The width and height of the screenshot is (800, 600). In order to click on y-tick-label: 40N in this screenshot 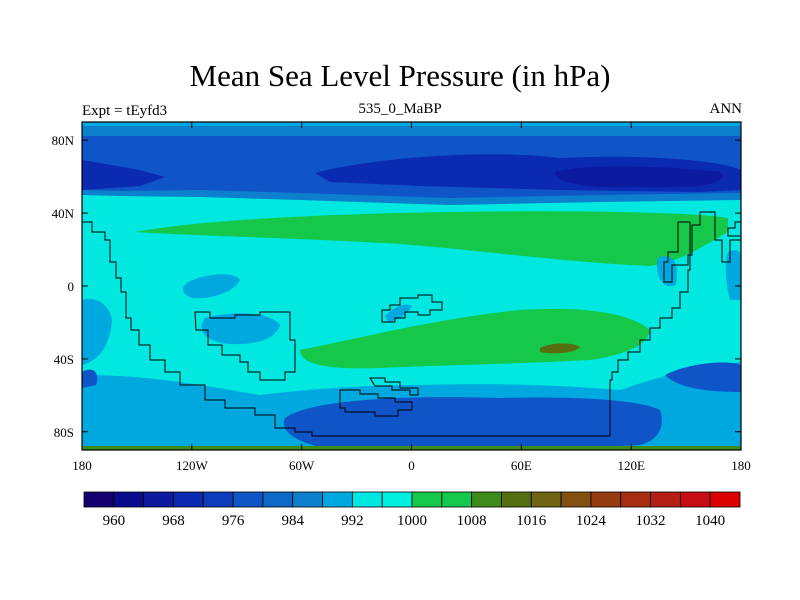, I will do `click(63, 213)`.